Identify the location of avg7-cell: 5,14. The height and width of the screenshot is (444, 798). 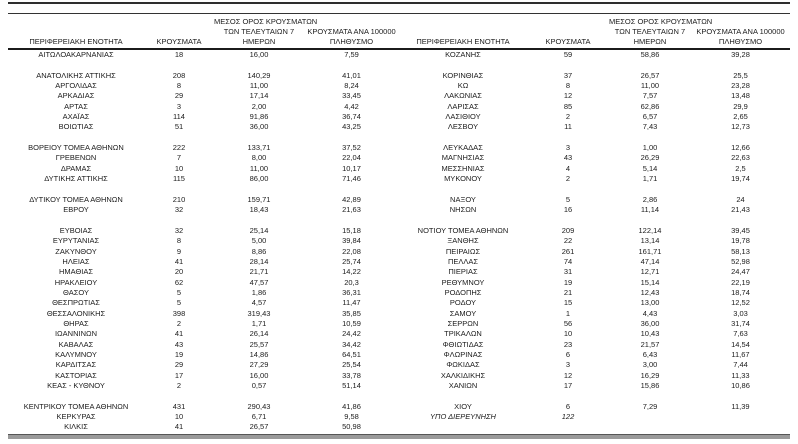
(650, 168).